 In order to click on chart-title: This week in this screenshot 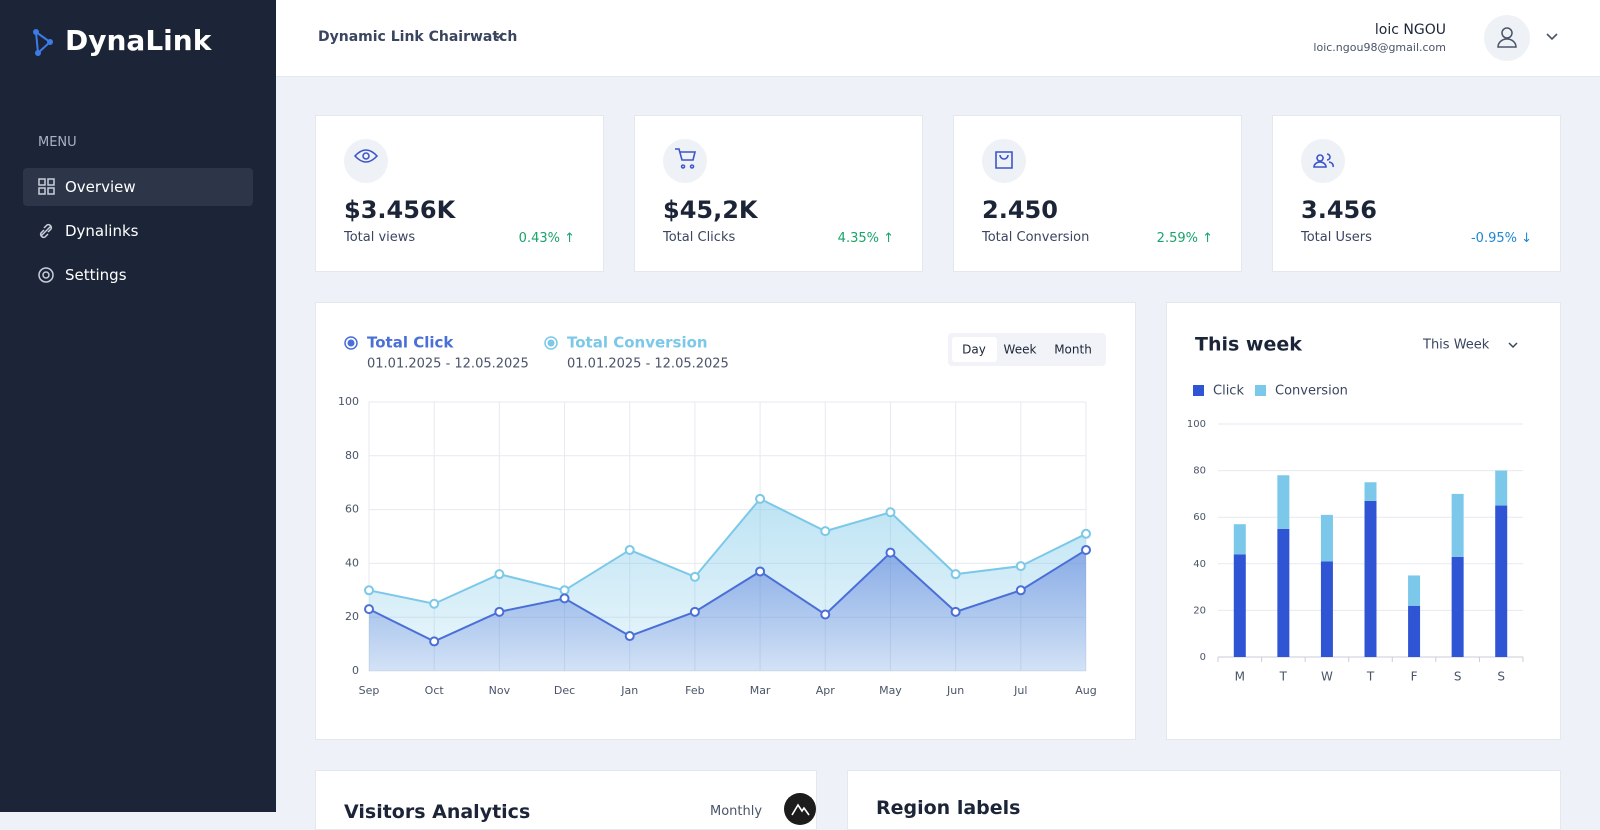, I will do `click(1248, 345)`.